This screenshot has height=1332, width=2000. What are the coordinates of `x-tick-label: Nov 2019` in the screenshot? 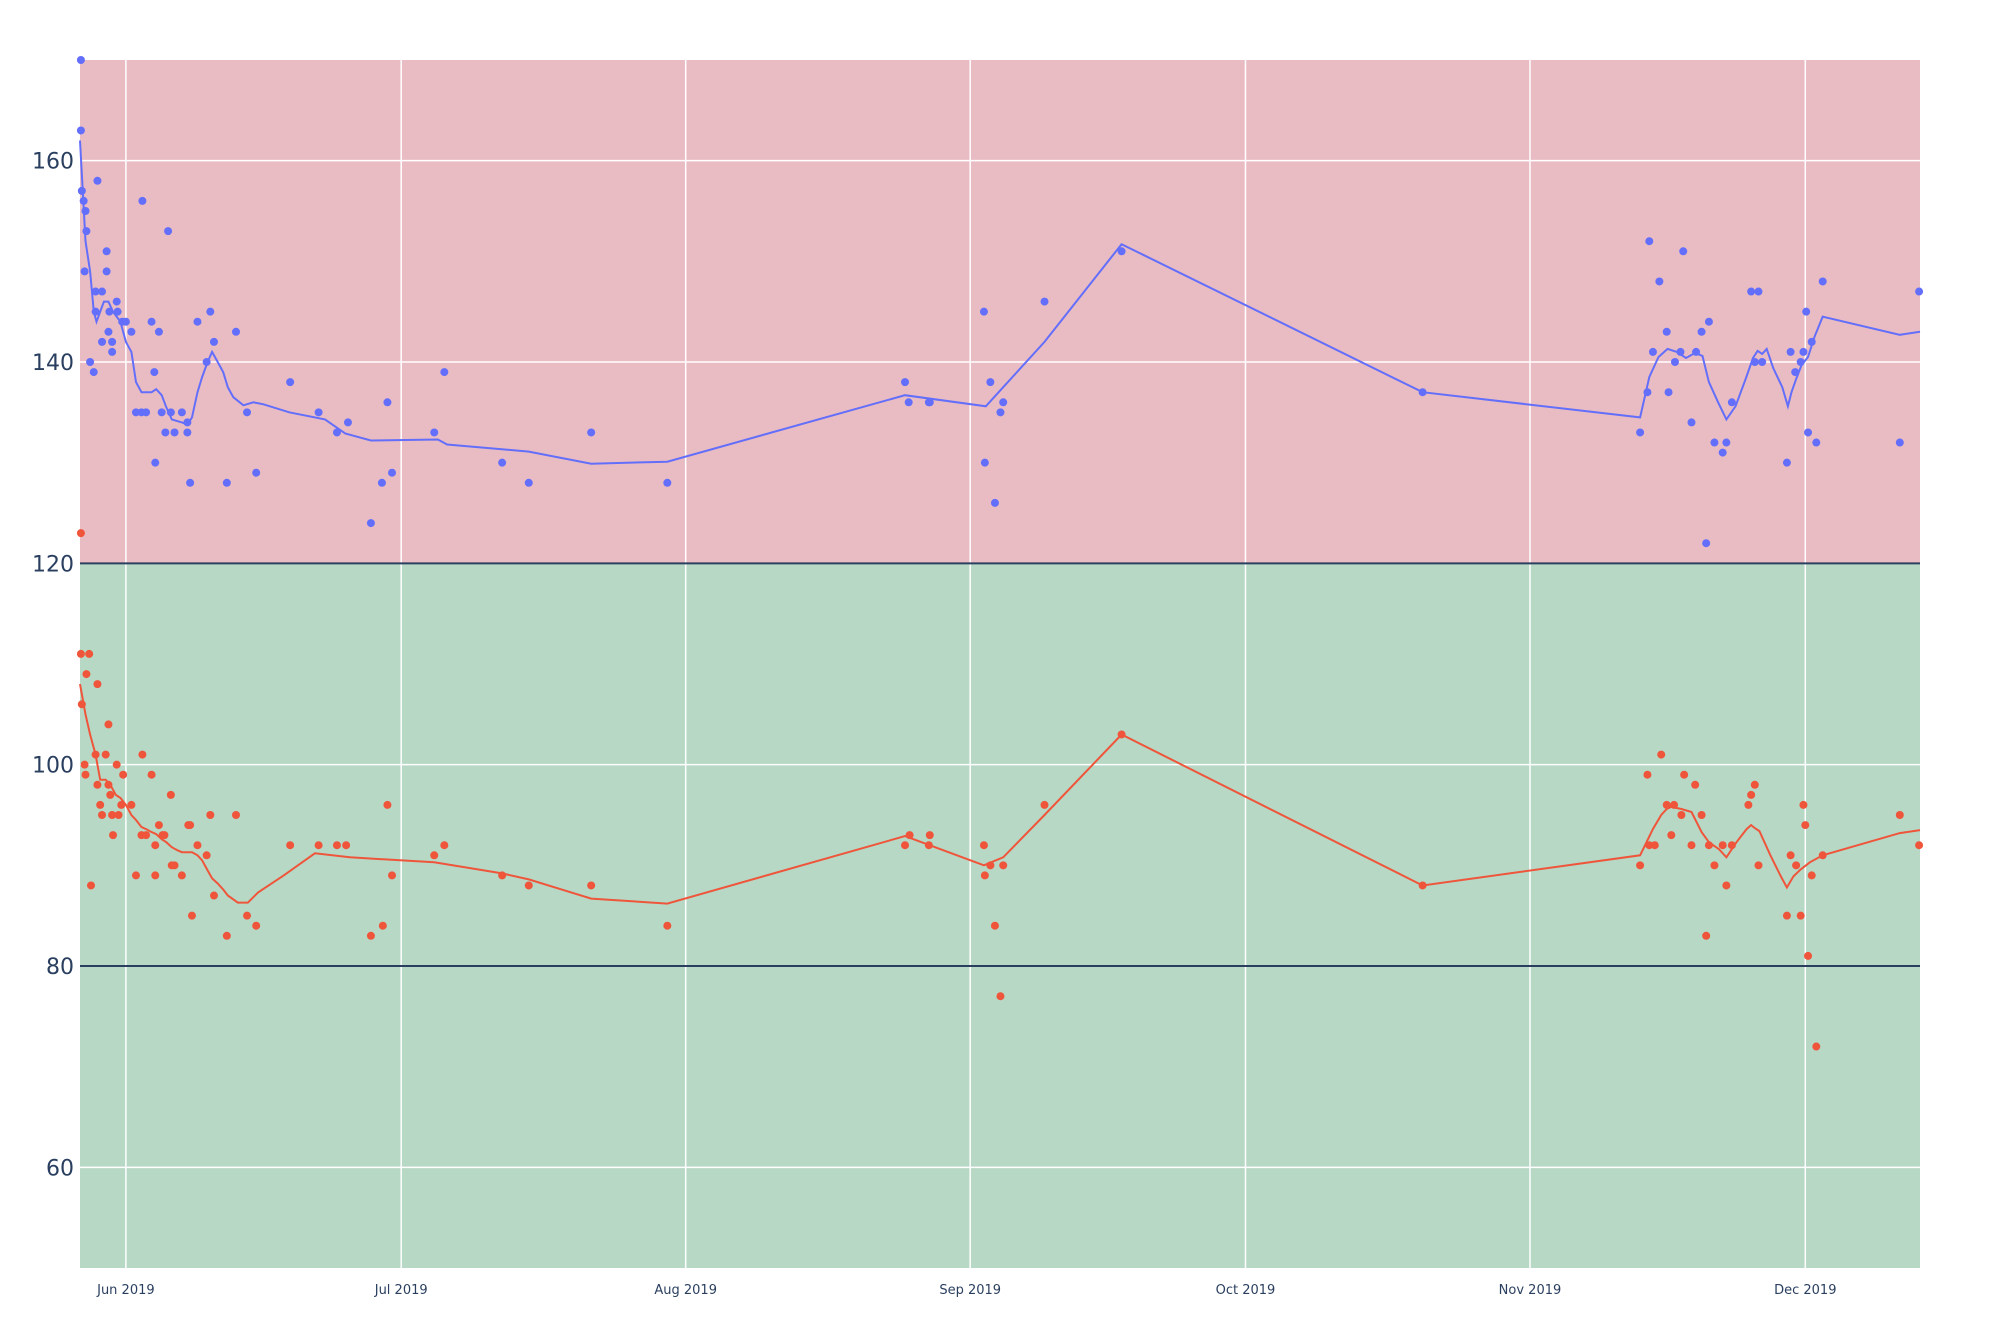 It's located at (1530, 1290).